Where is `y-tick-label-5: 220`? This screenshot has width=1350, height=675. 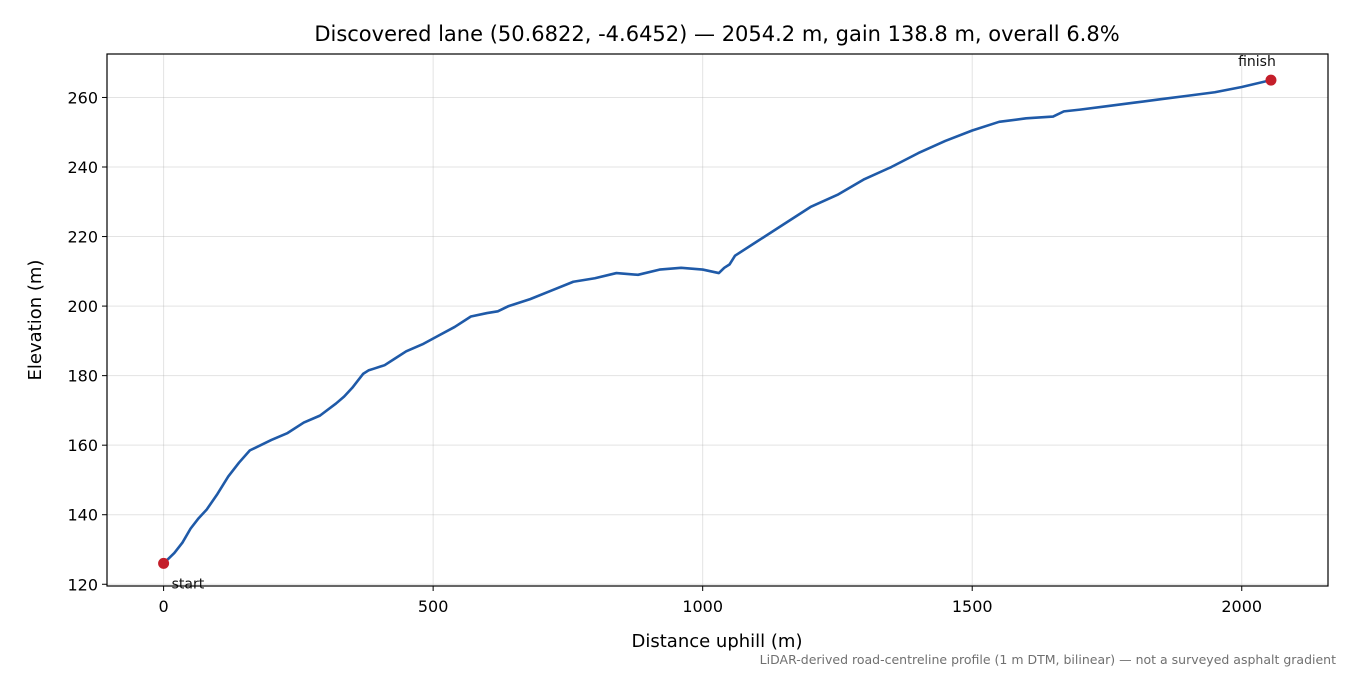
y-tick-label-5: 220 is located at coordinates (82, 237).